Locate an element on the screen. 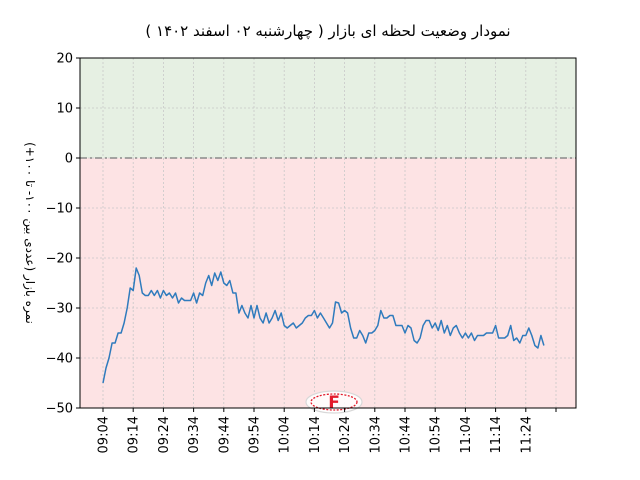 The image size is (640, 480). y-tick-label-2: 0 is located at coordinates (69, 159).